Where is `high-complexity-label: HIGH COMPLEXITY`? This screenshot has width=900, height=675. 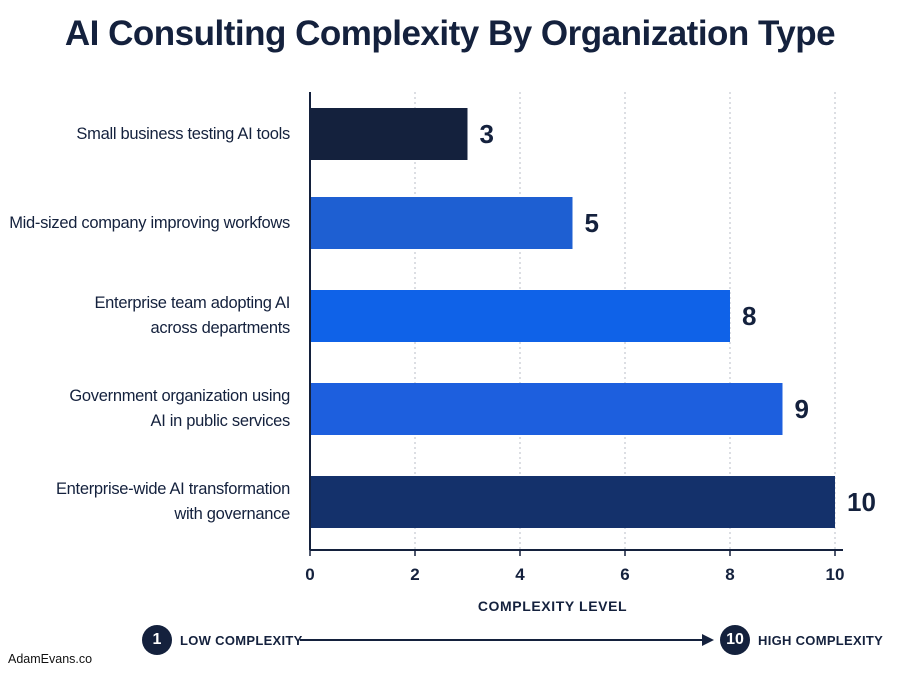 high-complexity-label: HIGH COMPLEXITY is located at coordinates (821, 640).